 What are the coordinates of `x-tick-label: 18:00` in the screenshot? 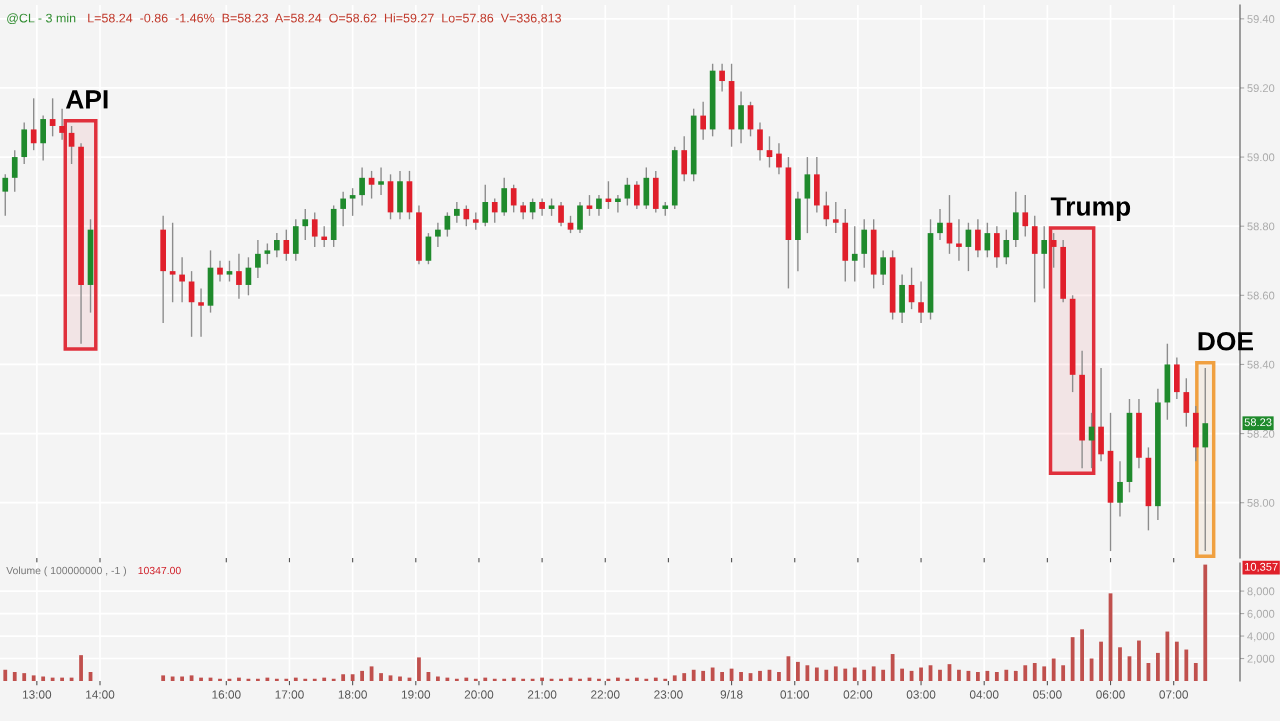 It's located at (352, 694).